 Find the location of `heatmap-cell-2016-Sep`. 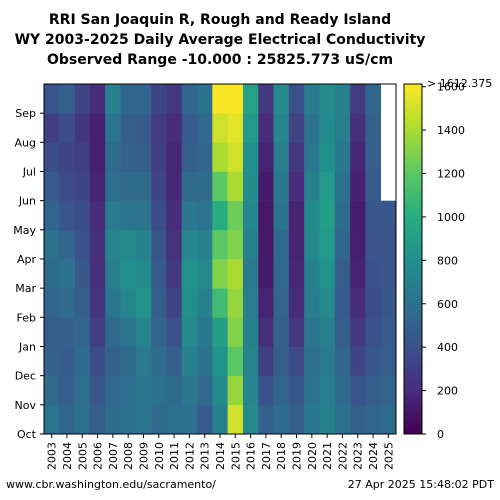

heatmap-cell-2016-Sep is located at coordinates (250, 99).